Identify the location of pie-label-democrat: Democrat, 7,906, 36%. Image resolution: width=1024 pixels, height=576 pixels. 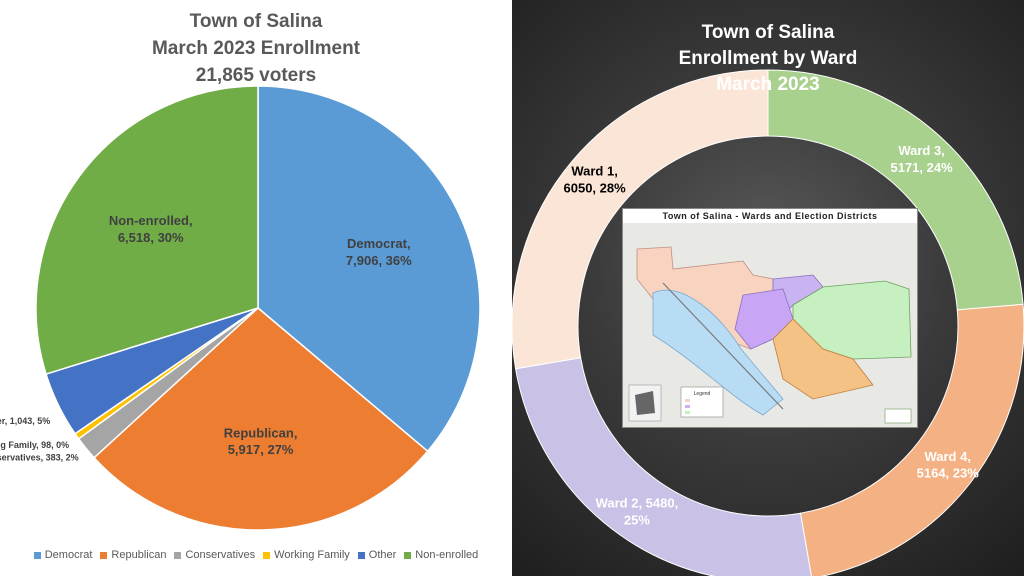
(379, 252).